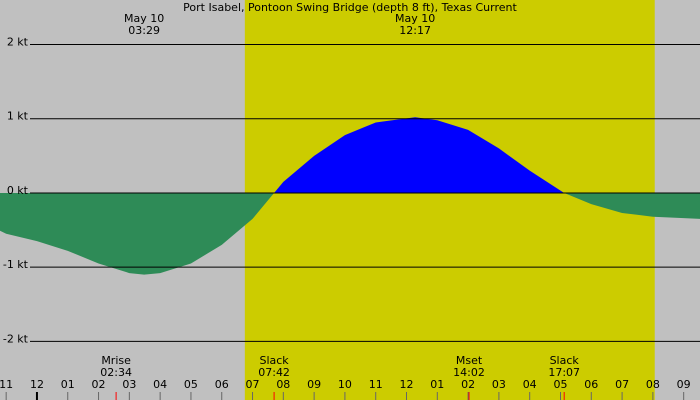  Describe the element at coordinates (415, 30) in the screenshot. I see `event-time: 12:17` at that location.